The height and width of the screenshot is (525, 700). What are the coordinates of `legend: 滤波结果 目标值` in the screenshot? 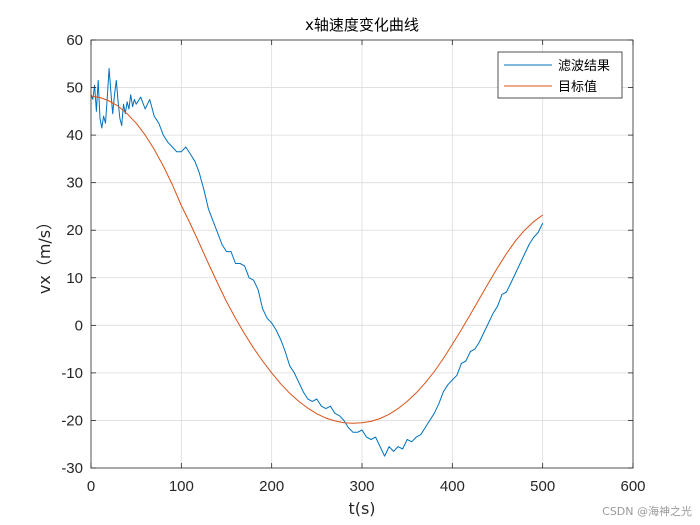 It's located at (560, 75).